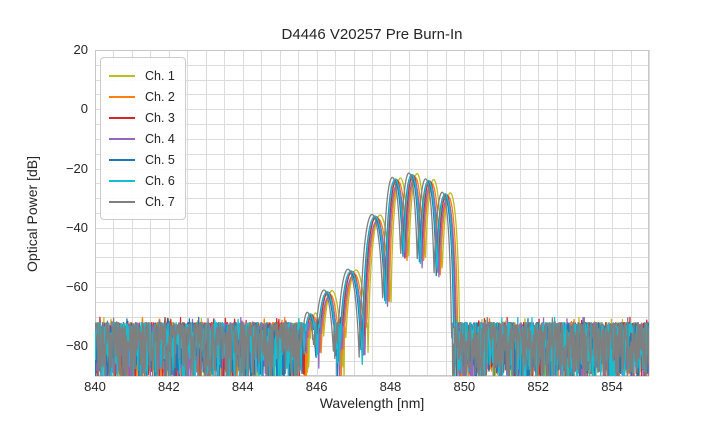 This screenshot has height=432, width=720. What do you see at coordinates (32, 214) in the screenshot?
I see `y-axis-label: Optical Power [dB]` at bounding box center [32, 214].